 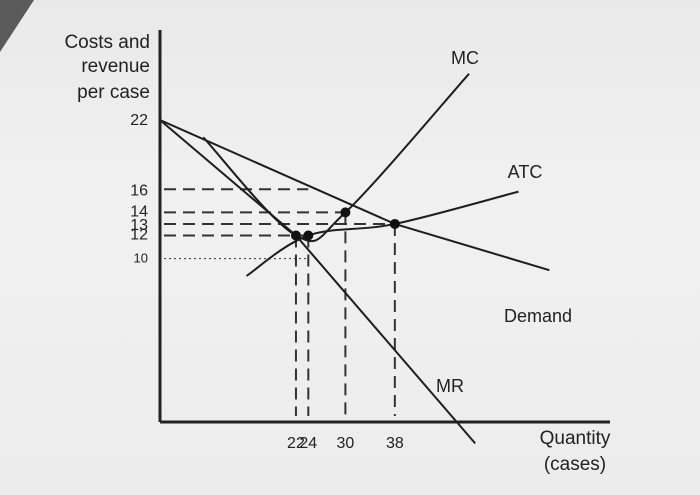 I want to click on curve-atc, so click(x=382, y=233).